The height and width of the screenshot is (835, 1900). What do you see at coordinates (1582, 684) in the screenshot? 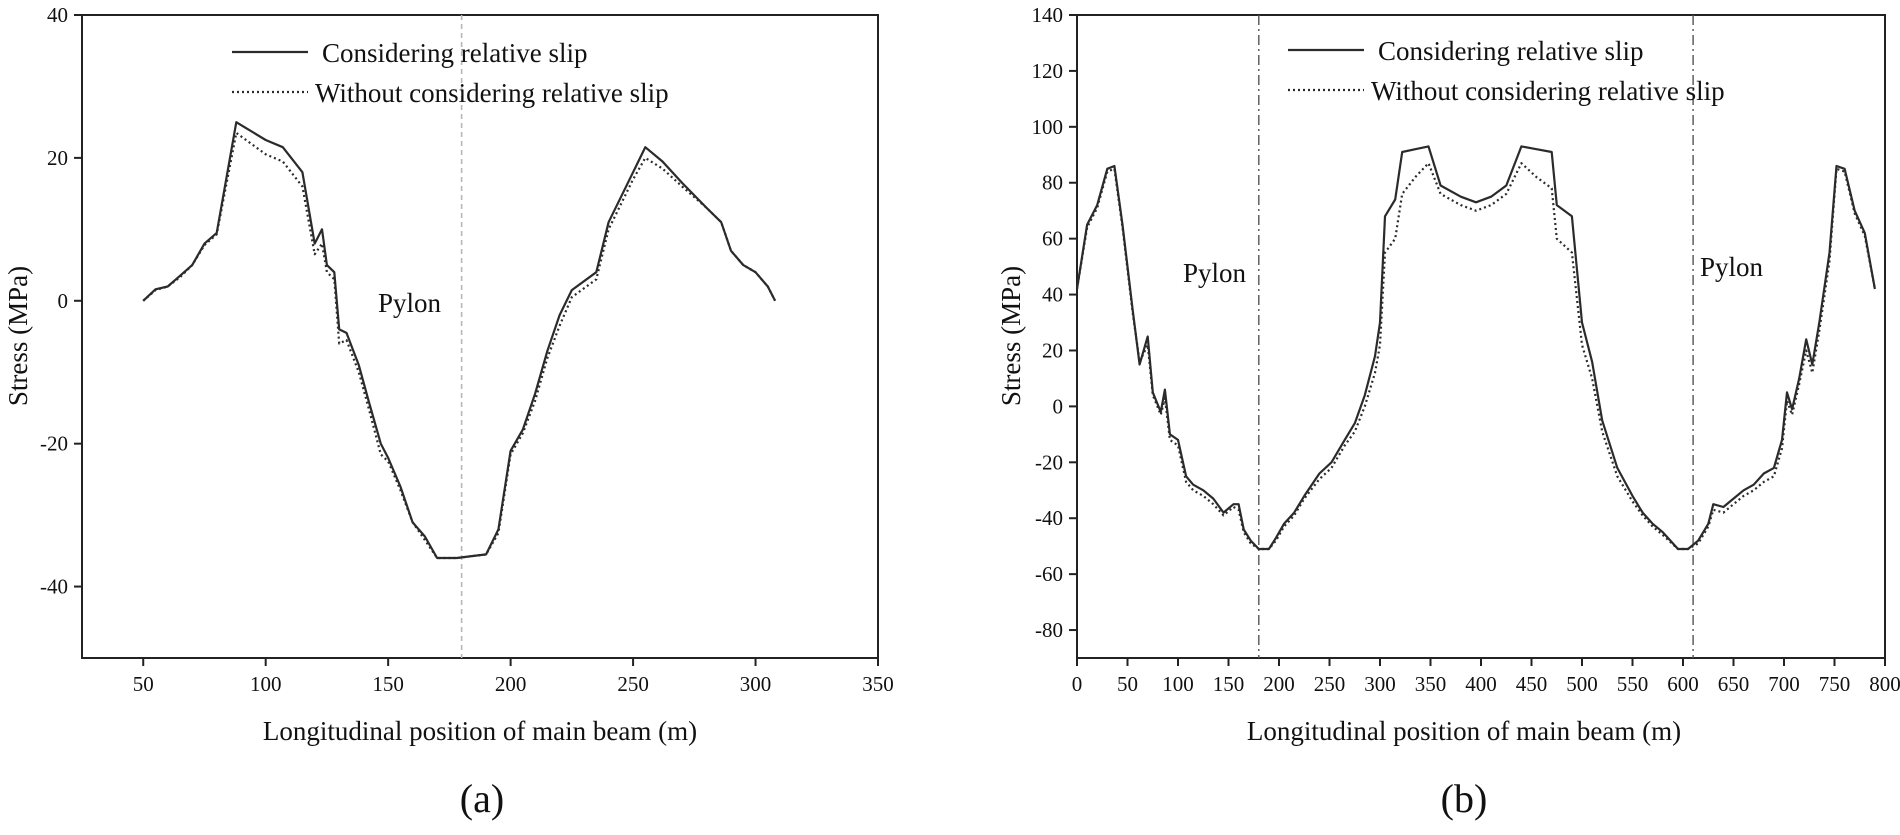
I see `b-xtick-label: 500` at bounding box center [1582, 684].